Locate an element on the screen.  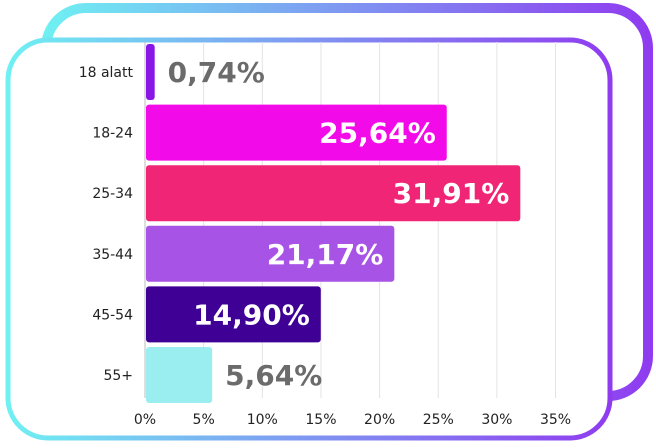
category-label: 25-34 is located at coordinates (112, 194).